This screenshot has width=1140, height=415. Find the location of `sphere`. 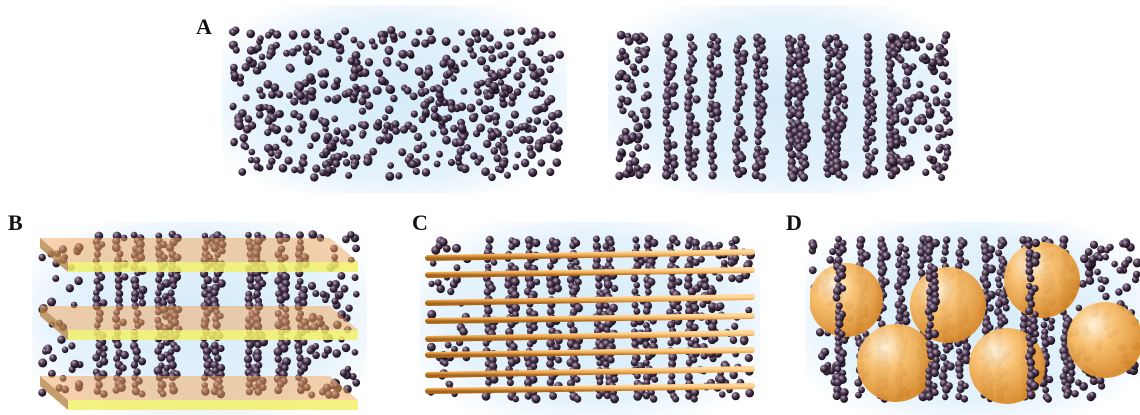

sphere is located at coordinates (1007, 366).